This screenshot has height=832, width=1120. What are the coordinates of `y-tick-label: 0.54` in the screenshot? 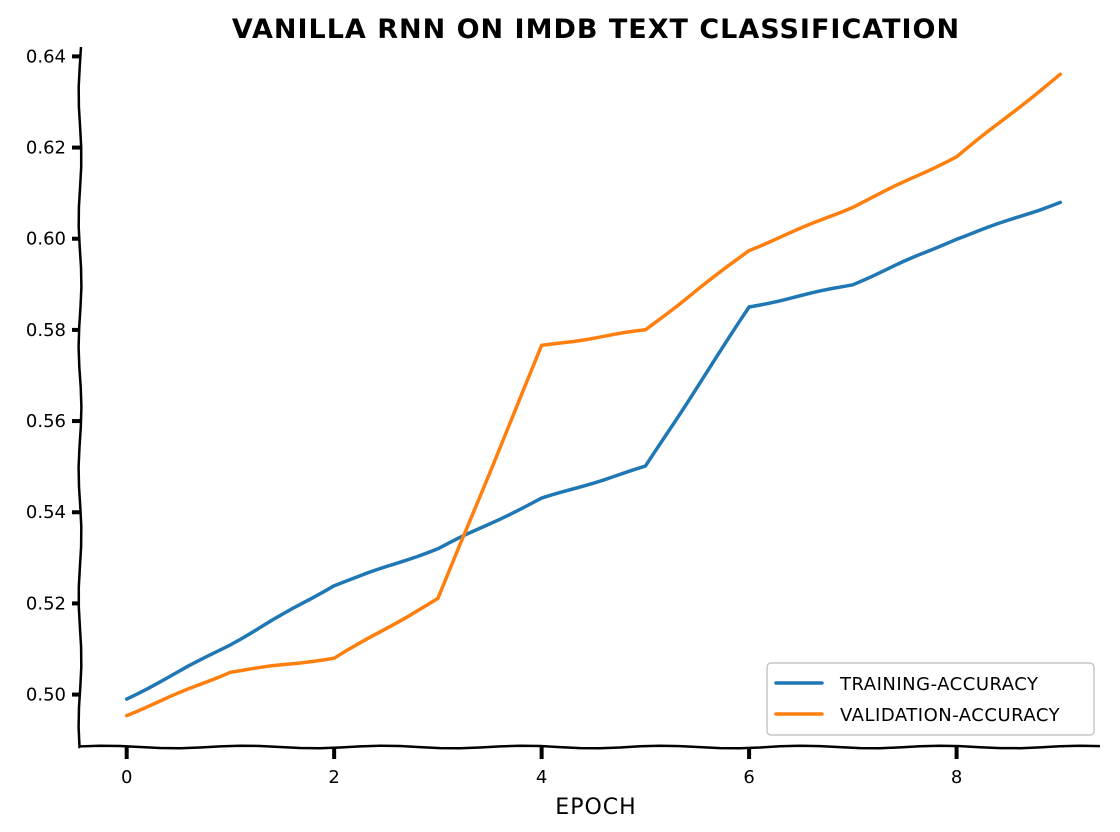 It's located at (46, 512).